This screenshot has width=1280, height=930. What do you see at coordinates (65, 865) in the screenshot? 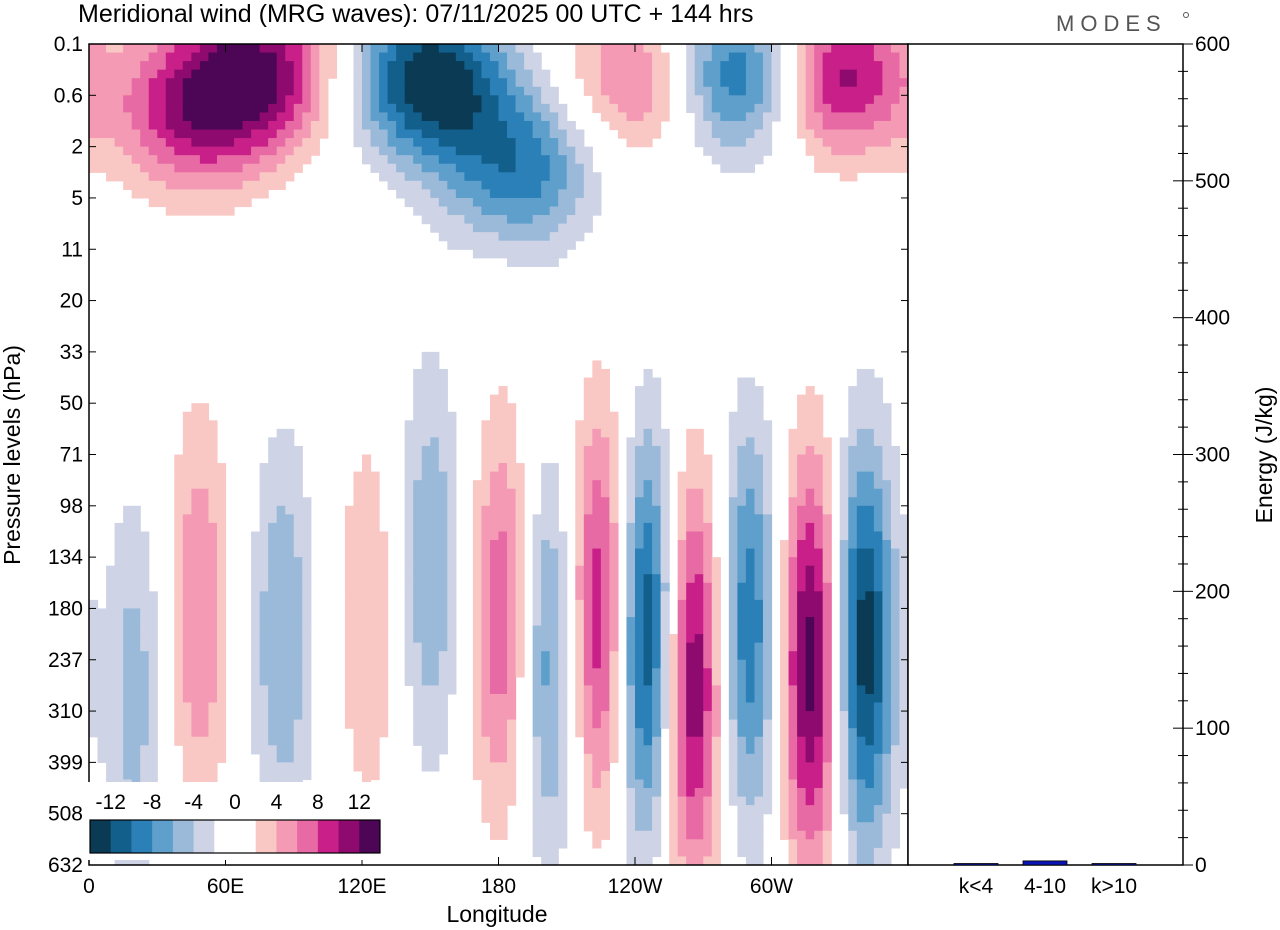
I see `y-tick-label: 632` at bounding box center [65, 865].